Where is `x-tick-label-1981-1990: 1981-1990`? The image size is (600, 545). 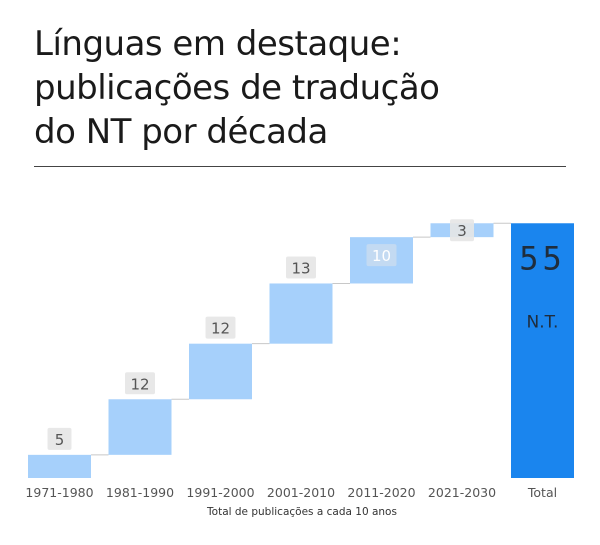
x-tick-label-1981-1990: 1981-1990 is located at coordinates (140, 492).